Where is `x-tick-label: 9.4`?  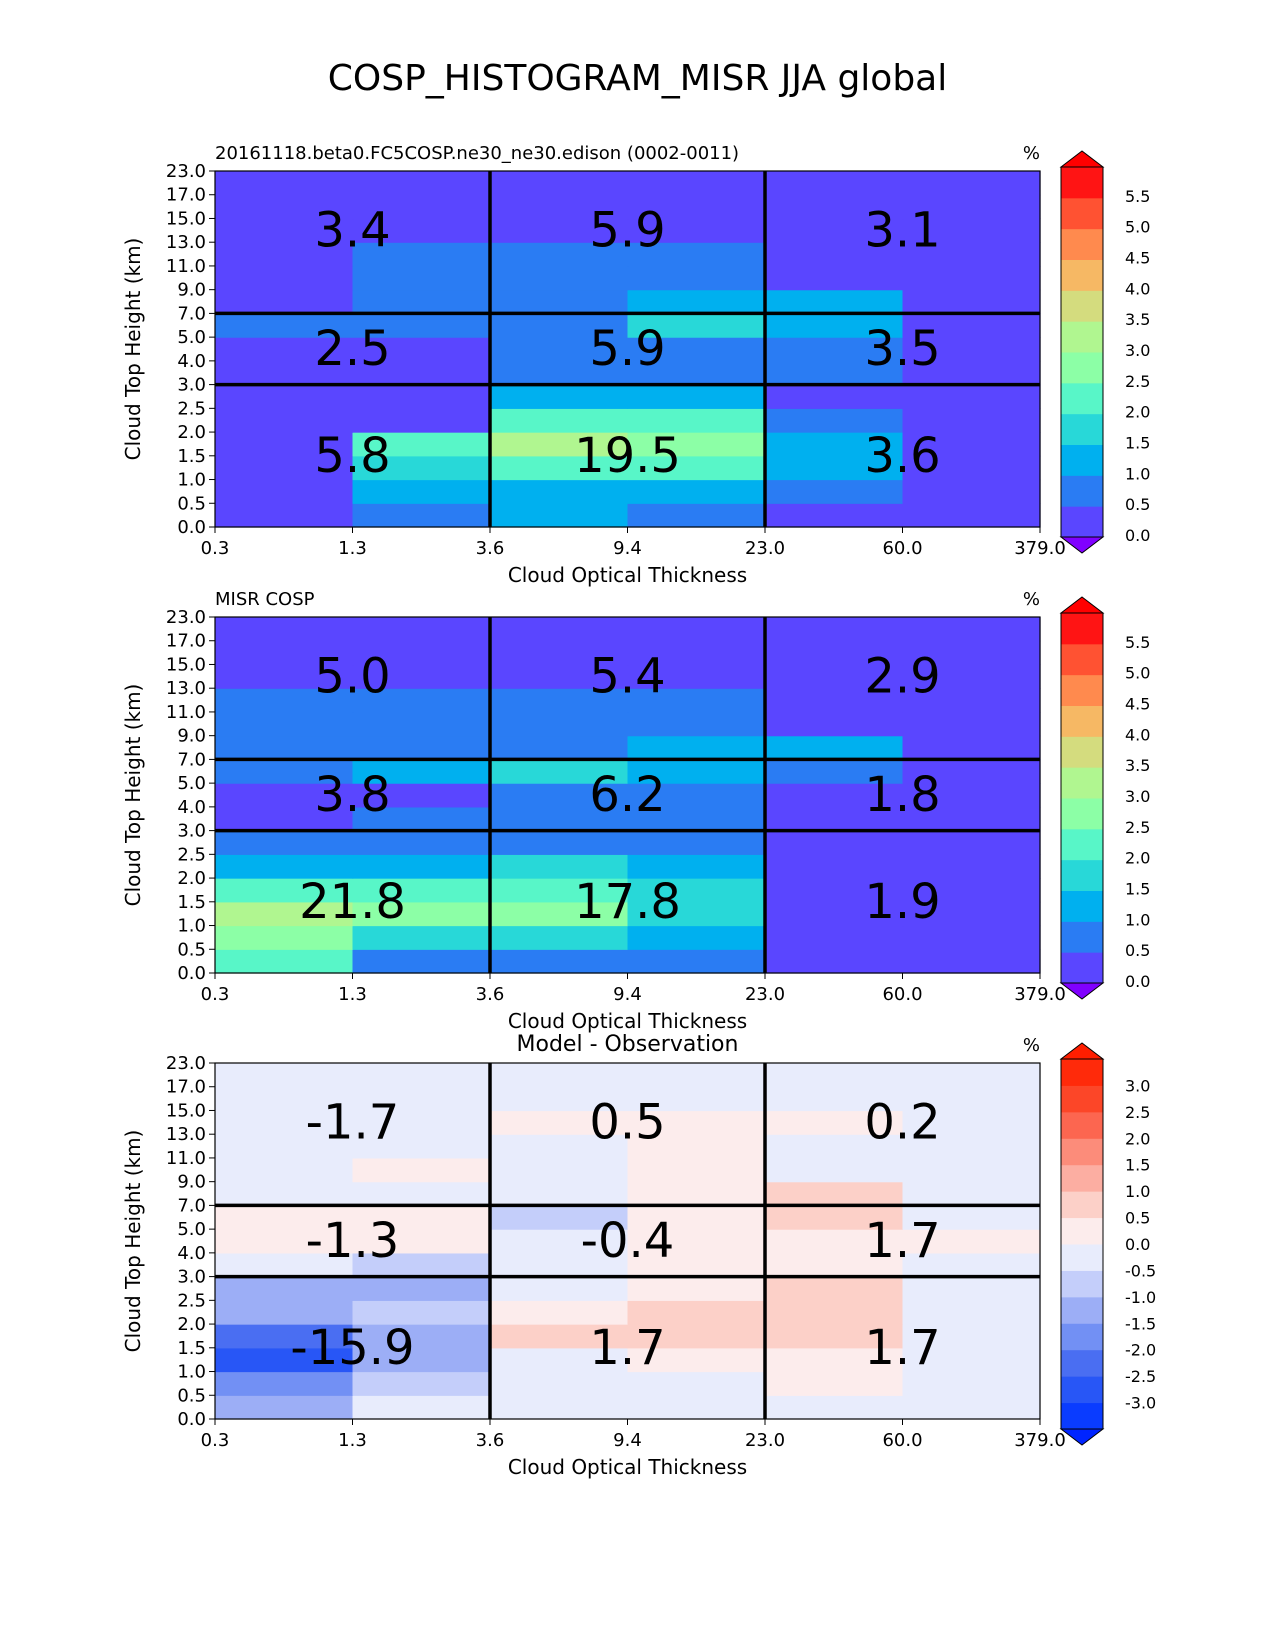
x-tick-label: 9.4 is located at coordinates (627, 548).